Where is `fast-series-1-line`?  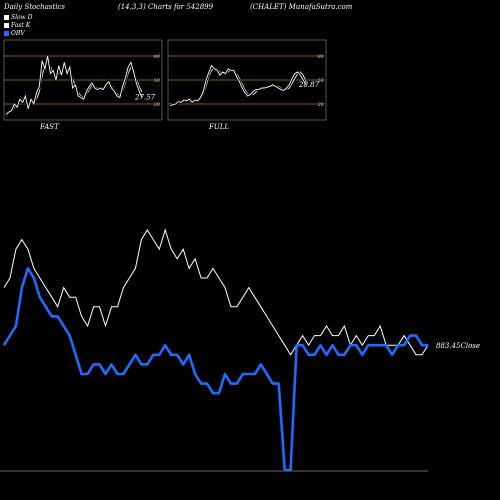 fast-series-1-line is located at coordinates (74, 85).